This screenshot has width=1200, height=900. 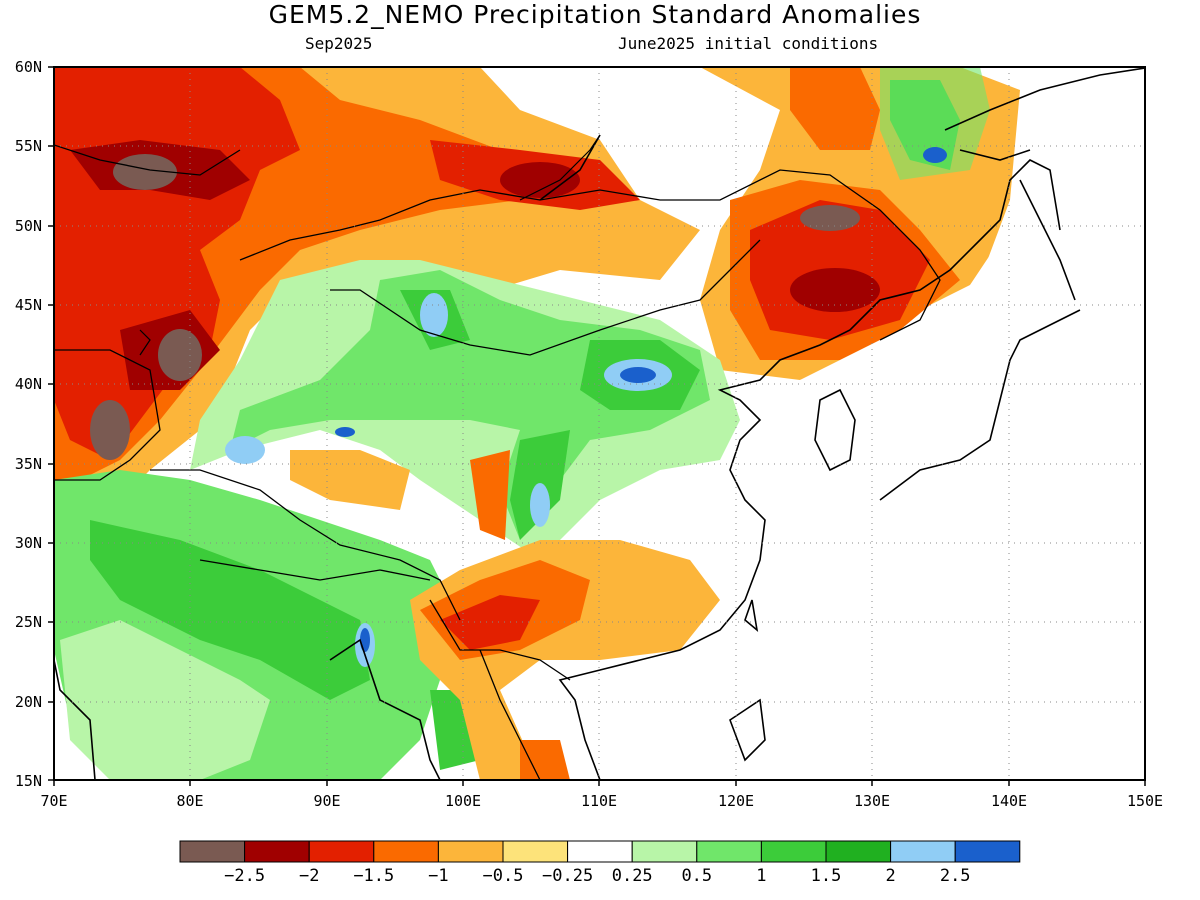 What do you see at coordinates (835, 290) in the screenshot?
I see `region-dry-northeast-core` at bounding box center [835, 290].